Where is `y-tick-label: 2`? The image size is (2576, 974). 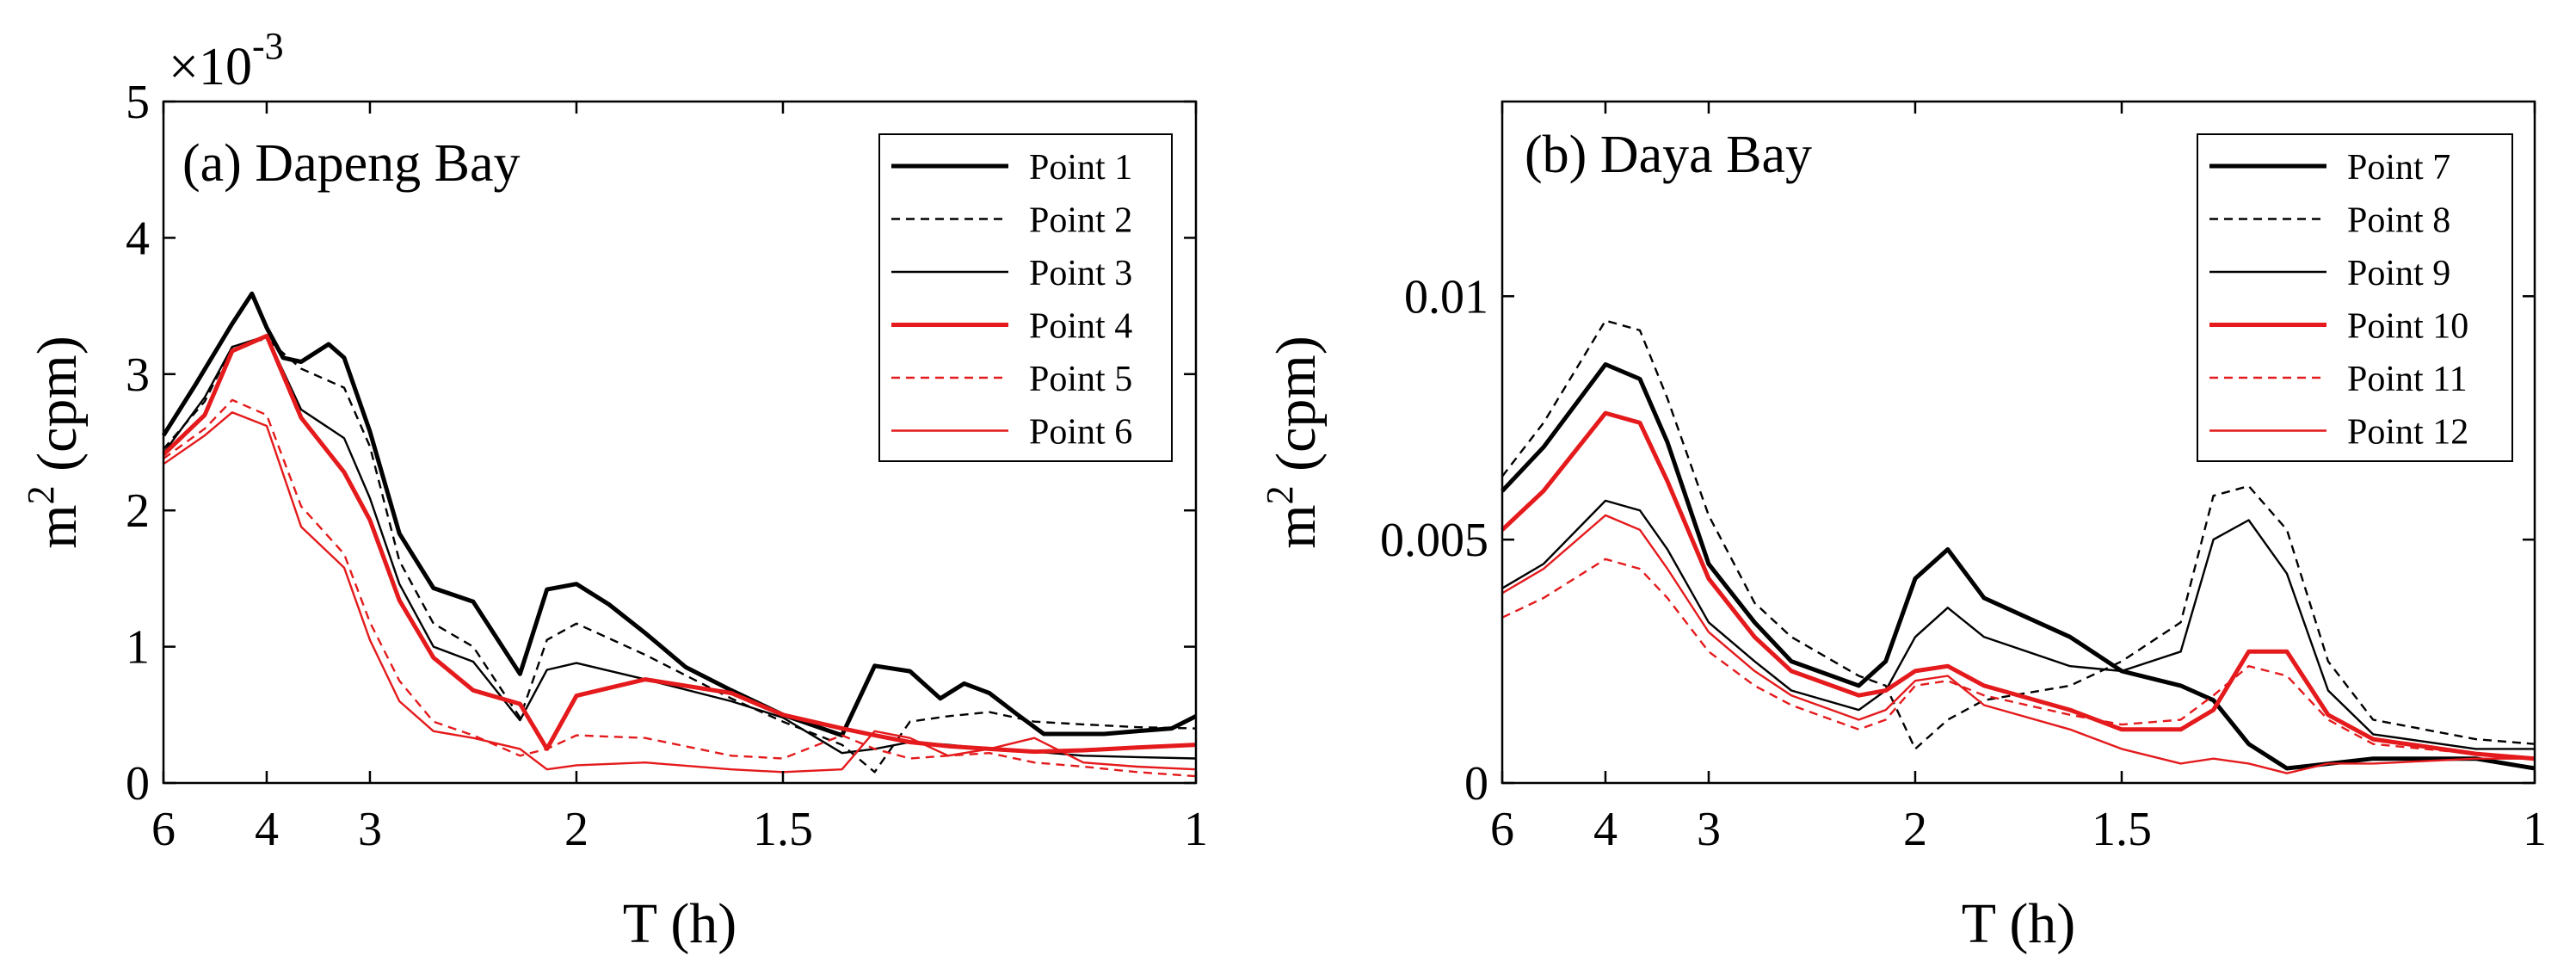 y-tick-label: 2 is located at coordinates (138, 511).